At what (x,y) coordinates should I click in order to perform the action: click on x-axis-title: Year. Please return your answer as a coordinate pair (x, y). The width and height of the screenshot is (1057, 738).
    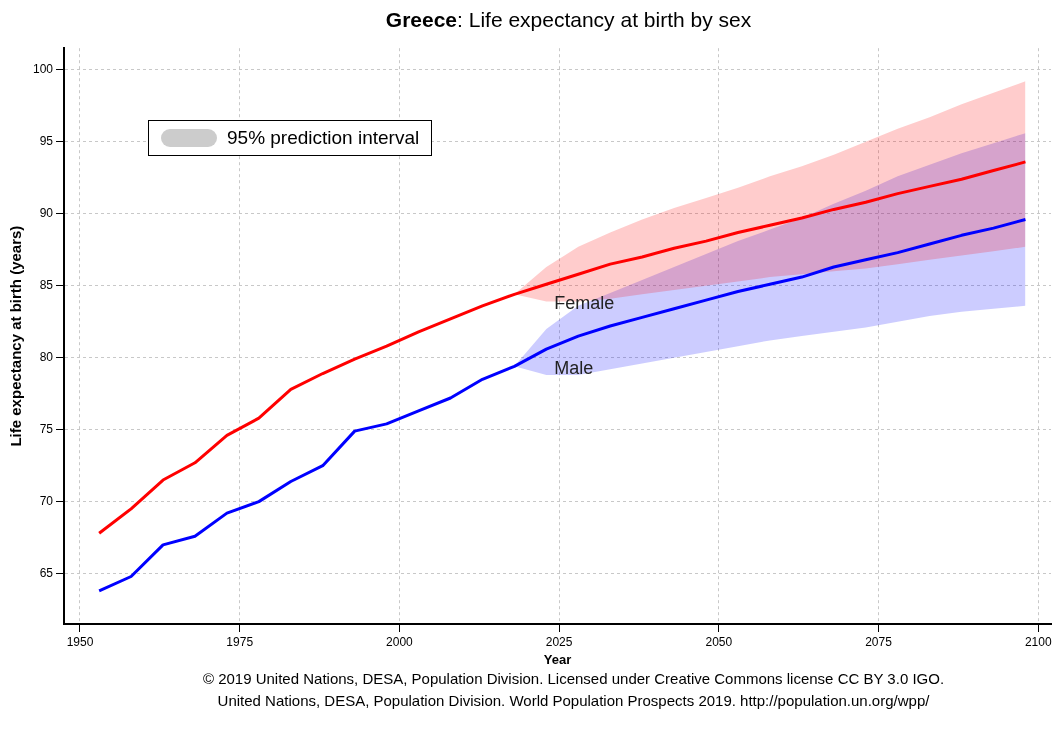
    Looking at the image, I should click on (557, 659).